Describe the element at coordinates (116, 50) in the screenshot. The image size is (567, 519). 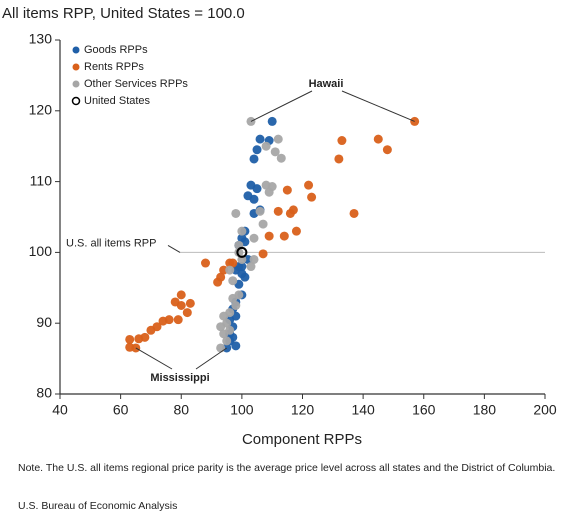
I see `legend-label: Goods RPPs` at that location.